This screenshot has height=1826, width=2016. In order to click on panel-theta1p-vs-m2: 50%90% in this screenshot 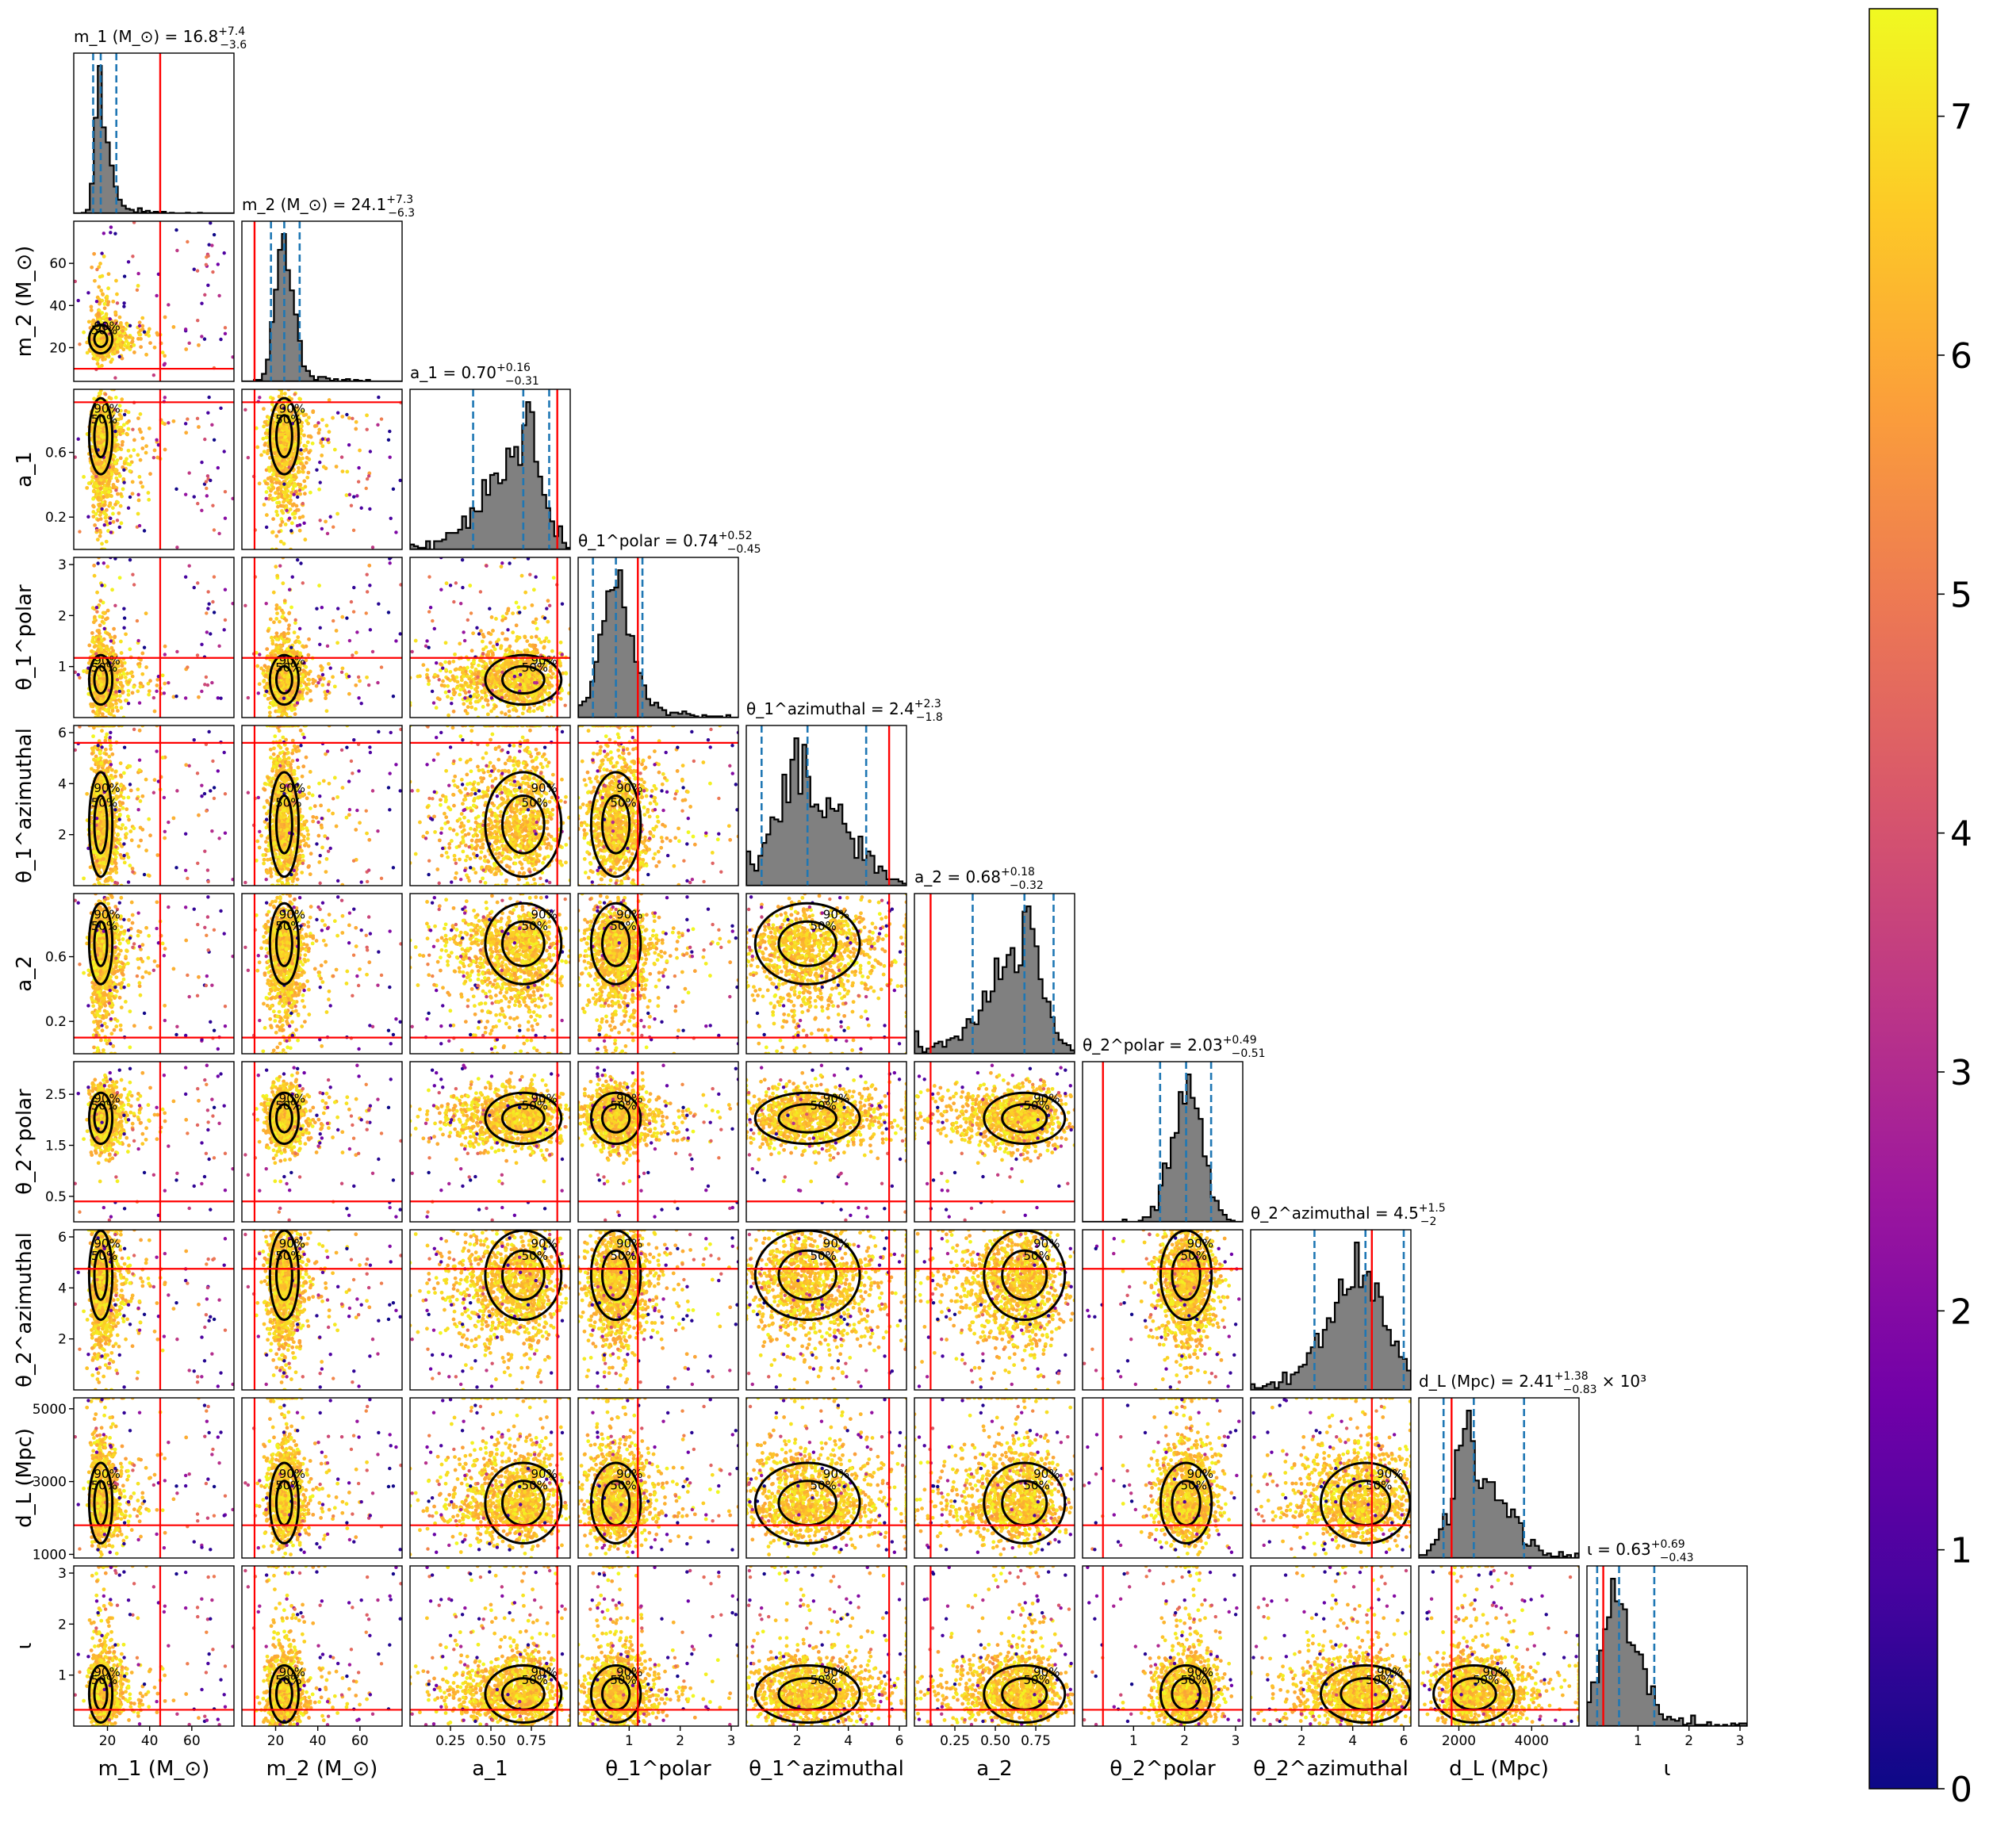, I will do `click(322, 637)`.